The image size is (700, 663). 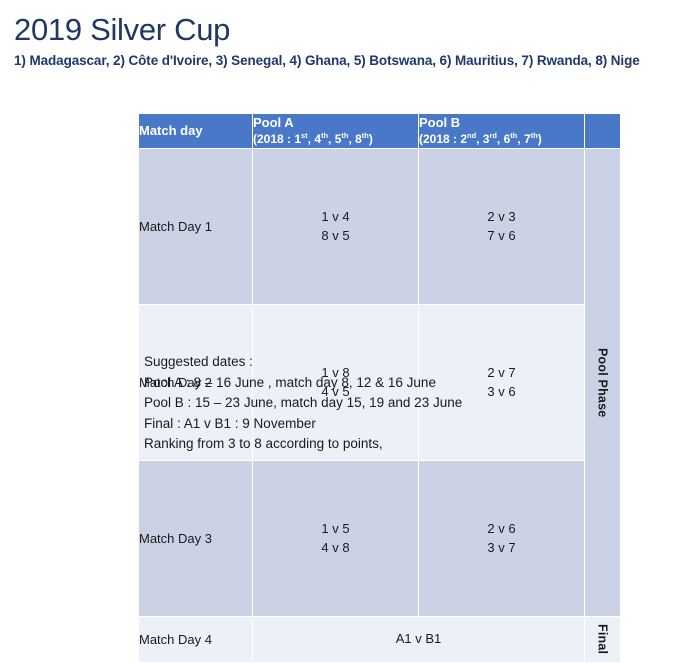 I want to click on pool-b-fixtures: 2 v 3 7 v 6, so click(x=502, y=227).